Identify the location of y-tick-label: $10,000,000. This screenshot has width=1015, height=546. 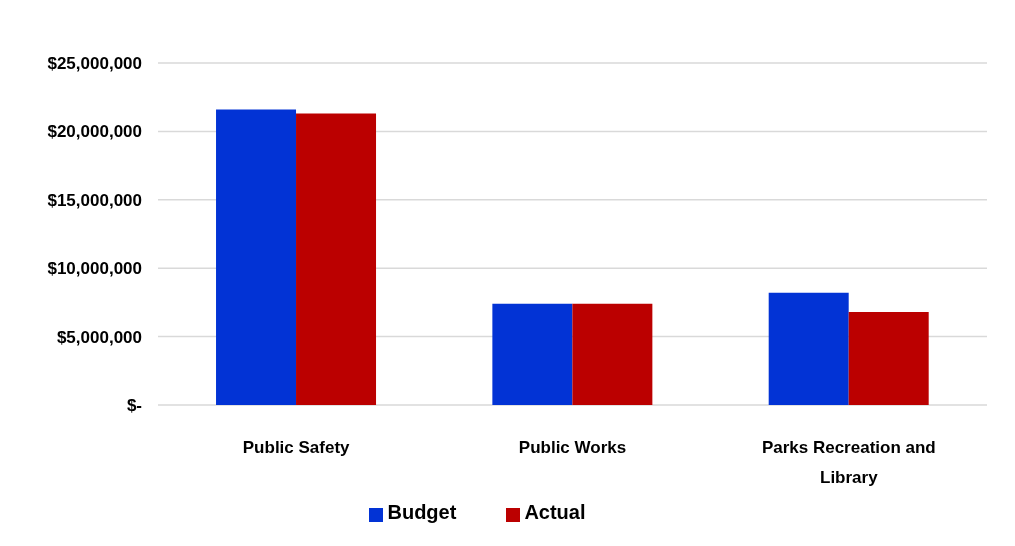
(94, 269).